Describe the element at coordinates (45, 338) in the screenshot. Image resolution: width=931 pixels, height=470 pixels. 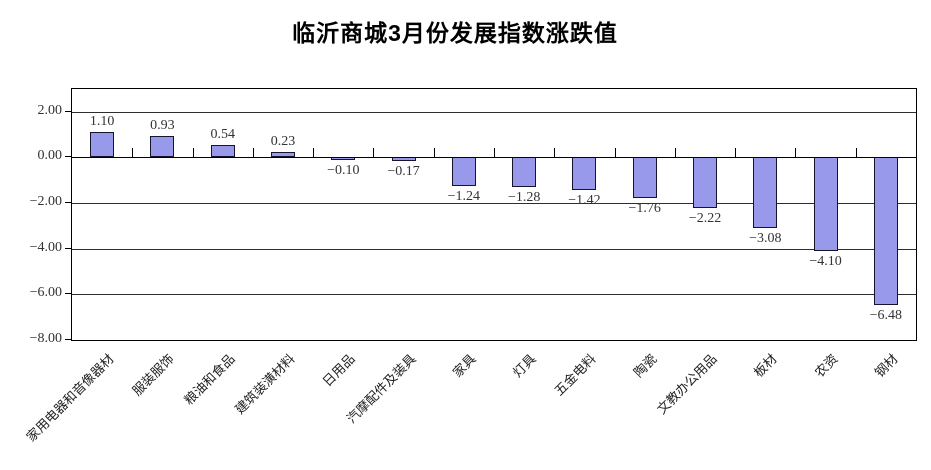
I see `y-axis-tick-label: −8.00` at that location.